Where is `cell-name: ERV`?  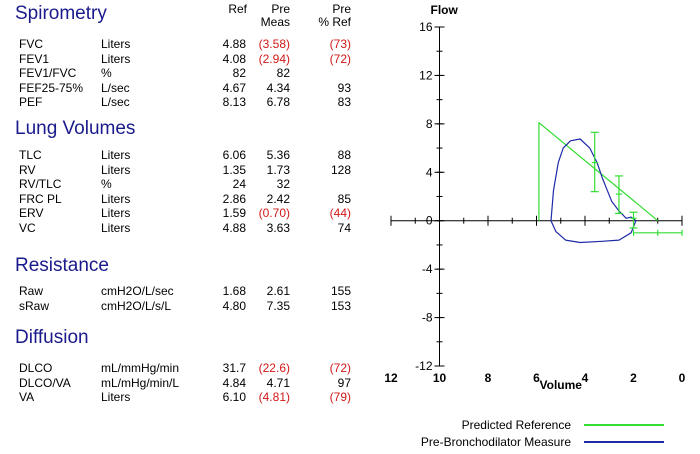
cell-name: ERV is located at coordinates (31, 213).